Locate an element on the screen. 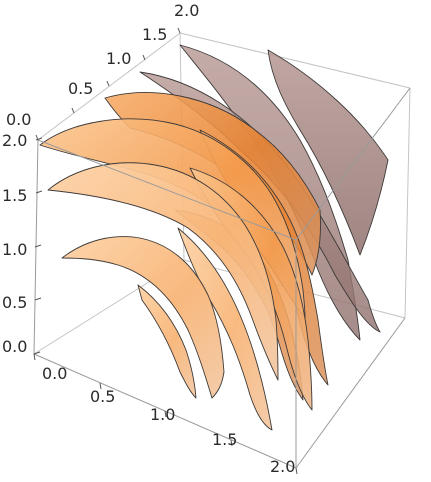 The width and height of the screenshot is (431, 482). left-tick-label: 1.0 is located at coordinates (14, 249).